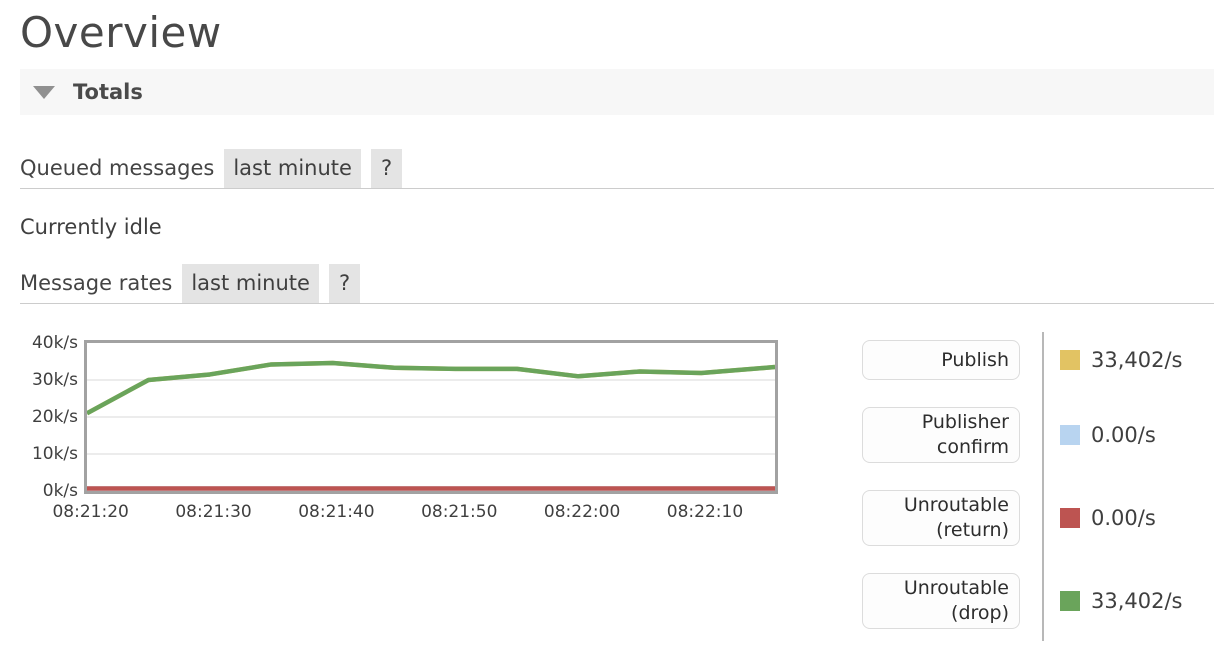 This screenshot has width=1214, height=650. I want to click on queued-messages-title: Queued messages, so click(117, 168).